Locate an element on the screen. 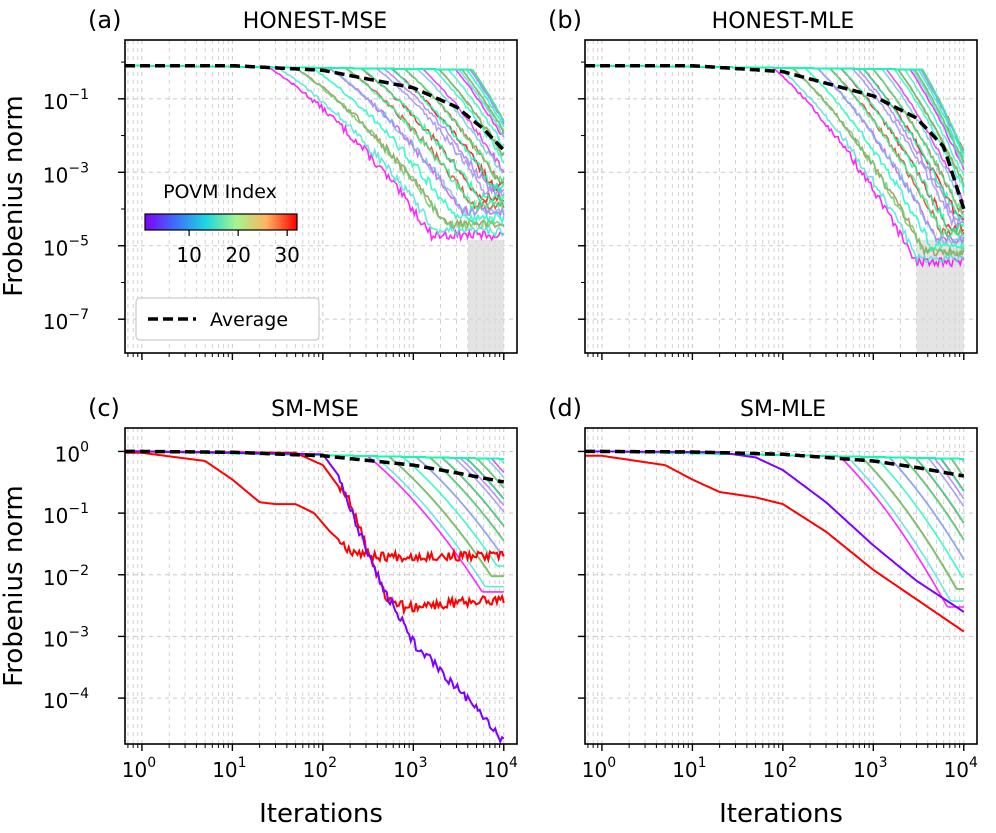  panel-a-average is located at coordinates (315, 107).